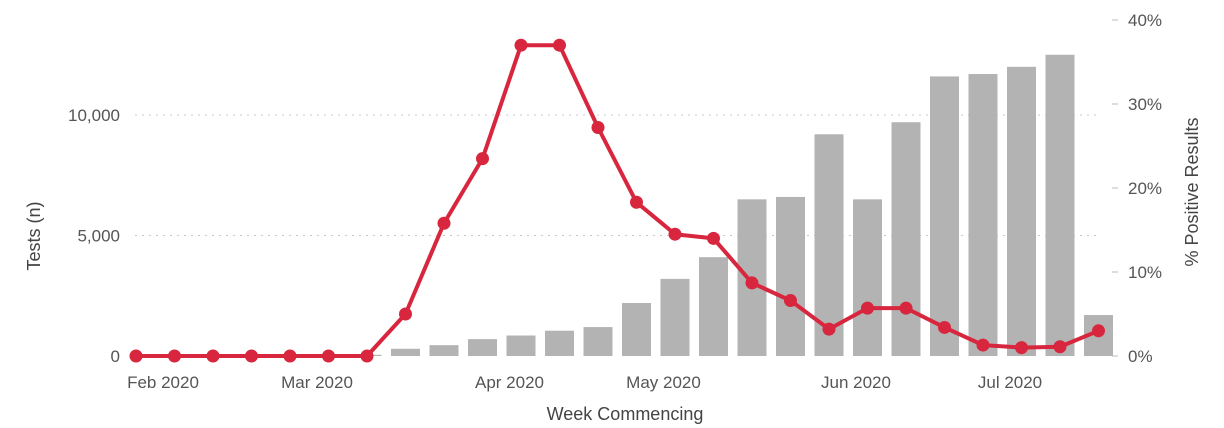  I want to click on x-tick-label: May 2020, so click(663, 382).